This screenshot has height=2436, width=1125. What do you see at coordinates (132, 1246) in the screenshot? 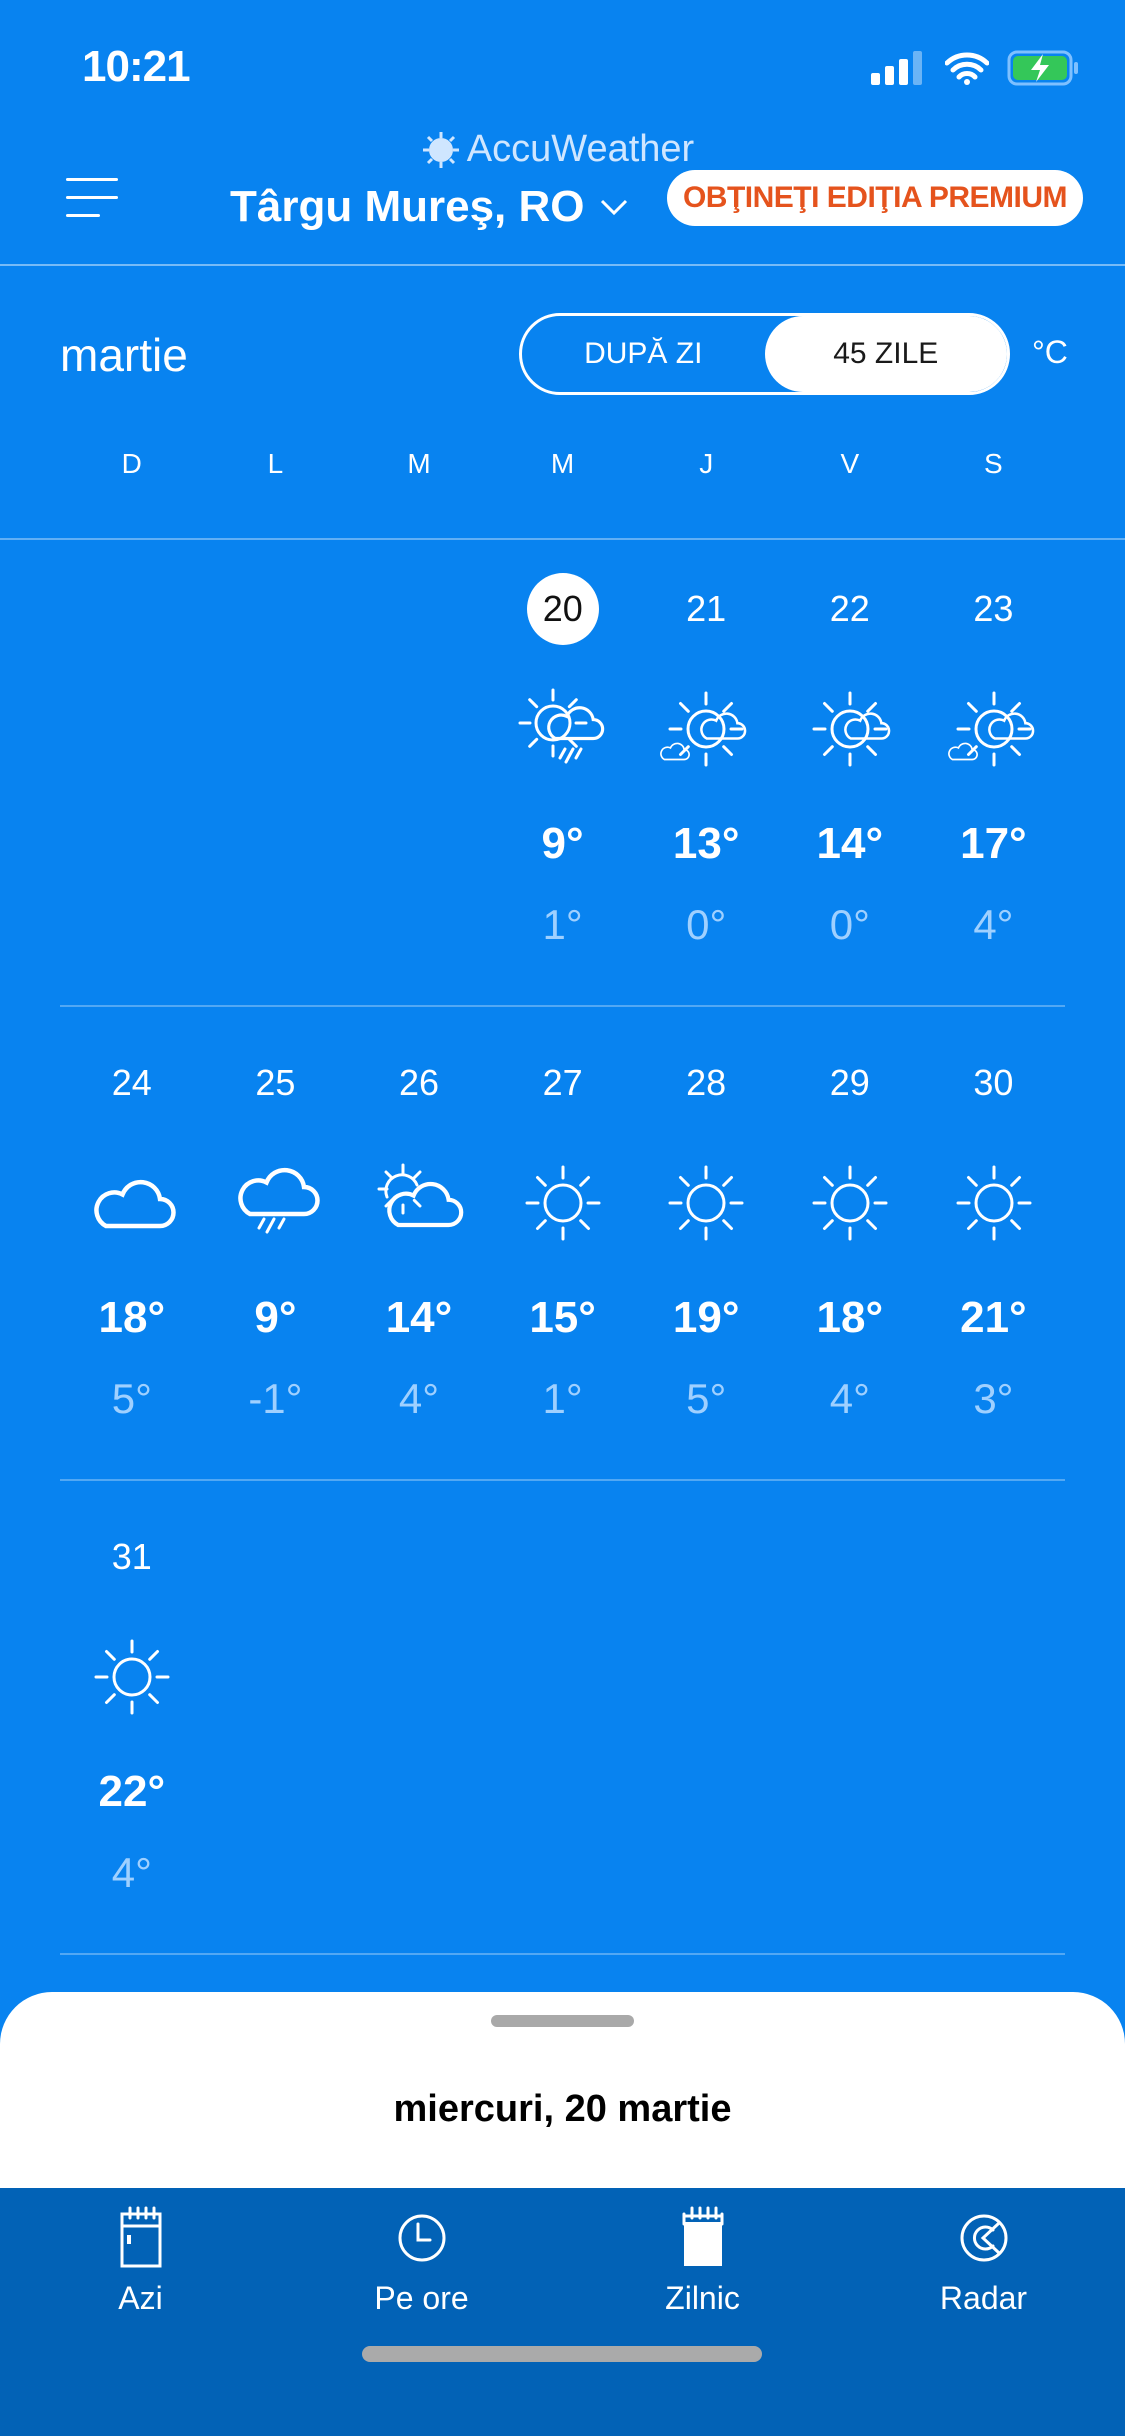
I see `day-cell: 24 18° 5°` at bounding box center [132, 1246].